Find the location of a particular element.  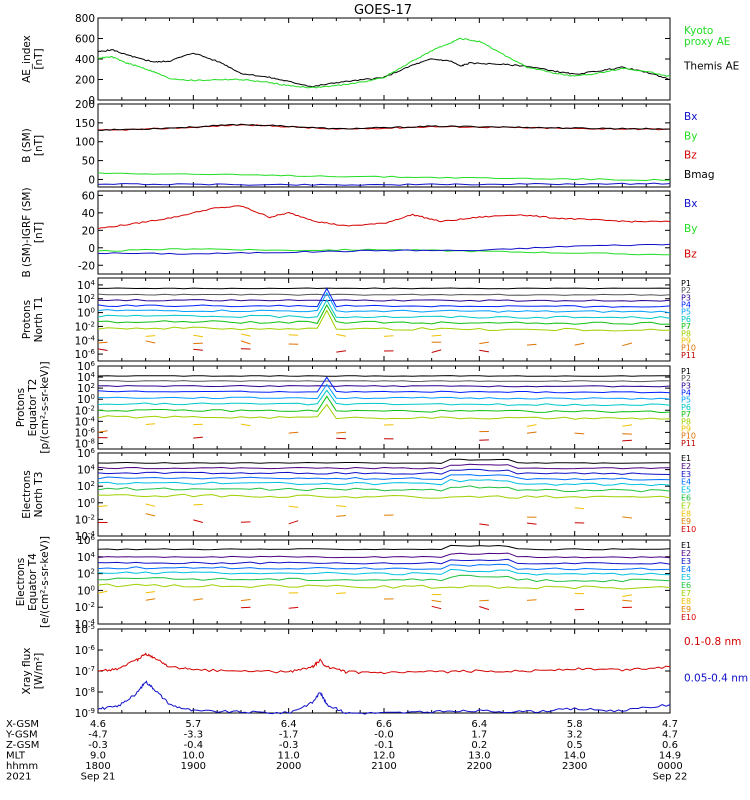

y-tick-label: 50 is located at coordinates (88, 162).